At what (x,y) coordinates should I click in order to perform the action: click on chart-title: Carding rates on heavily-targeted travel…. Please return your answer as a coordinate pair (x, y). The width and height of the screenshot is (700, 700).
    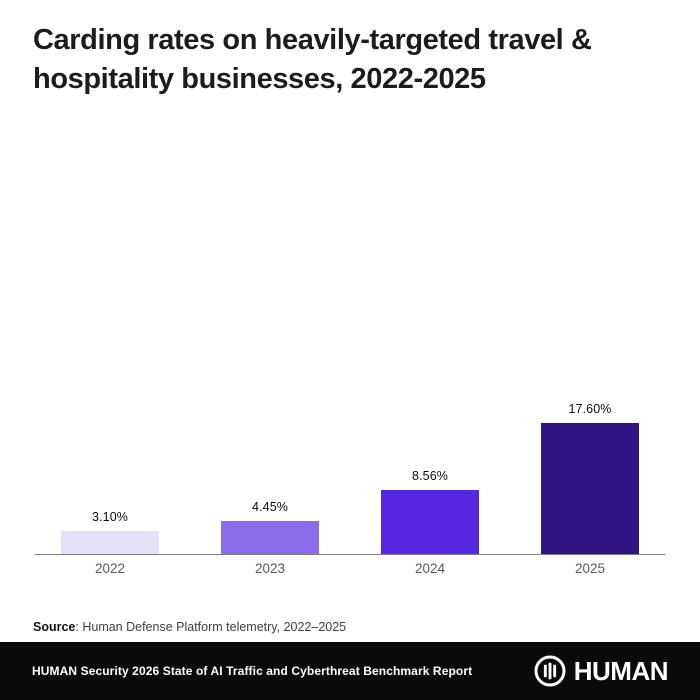
    Looking at the image, I should click on (312, 59).